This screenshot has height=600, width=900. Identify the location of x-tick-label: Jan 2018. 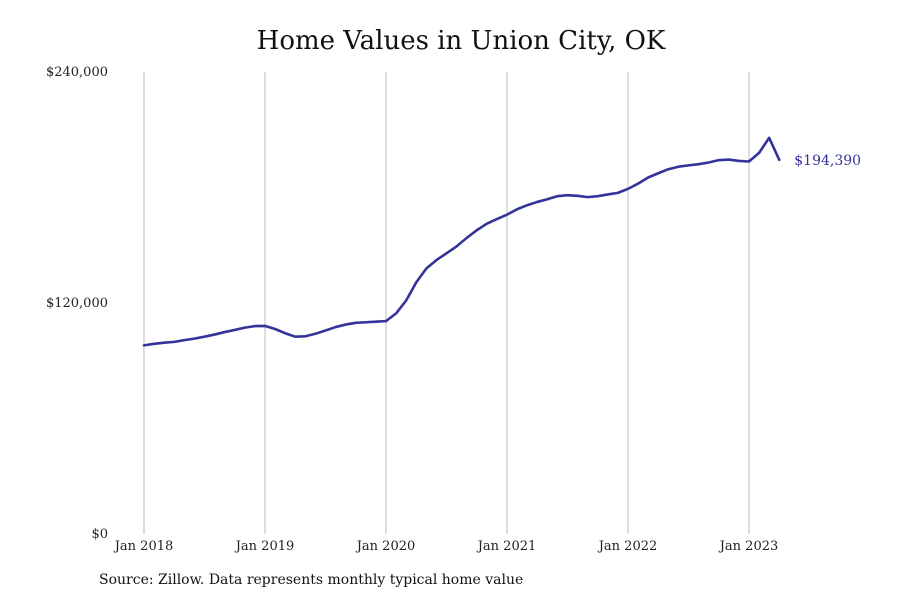
(143, 546).